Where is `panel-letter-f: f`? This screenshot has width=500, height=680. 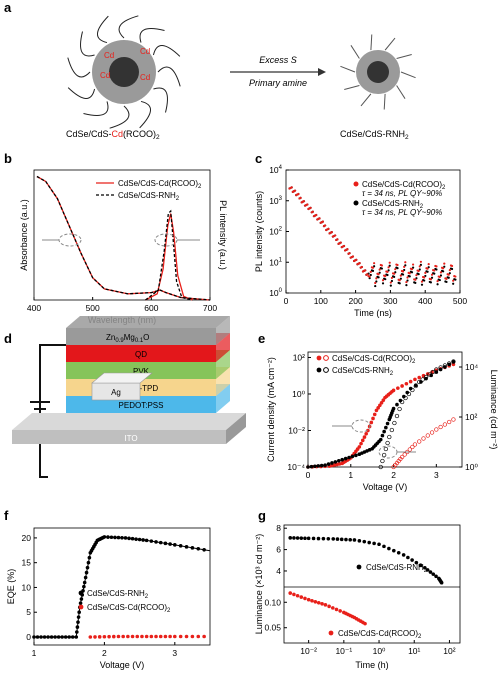 panel-letter-f: f is located at coordinates (6, 515).